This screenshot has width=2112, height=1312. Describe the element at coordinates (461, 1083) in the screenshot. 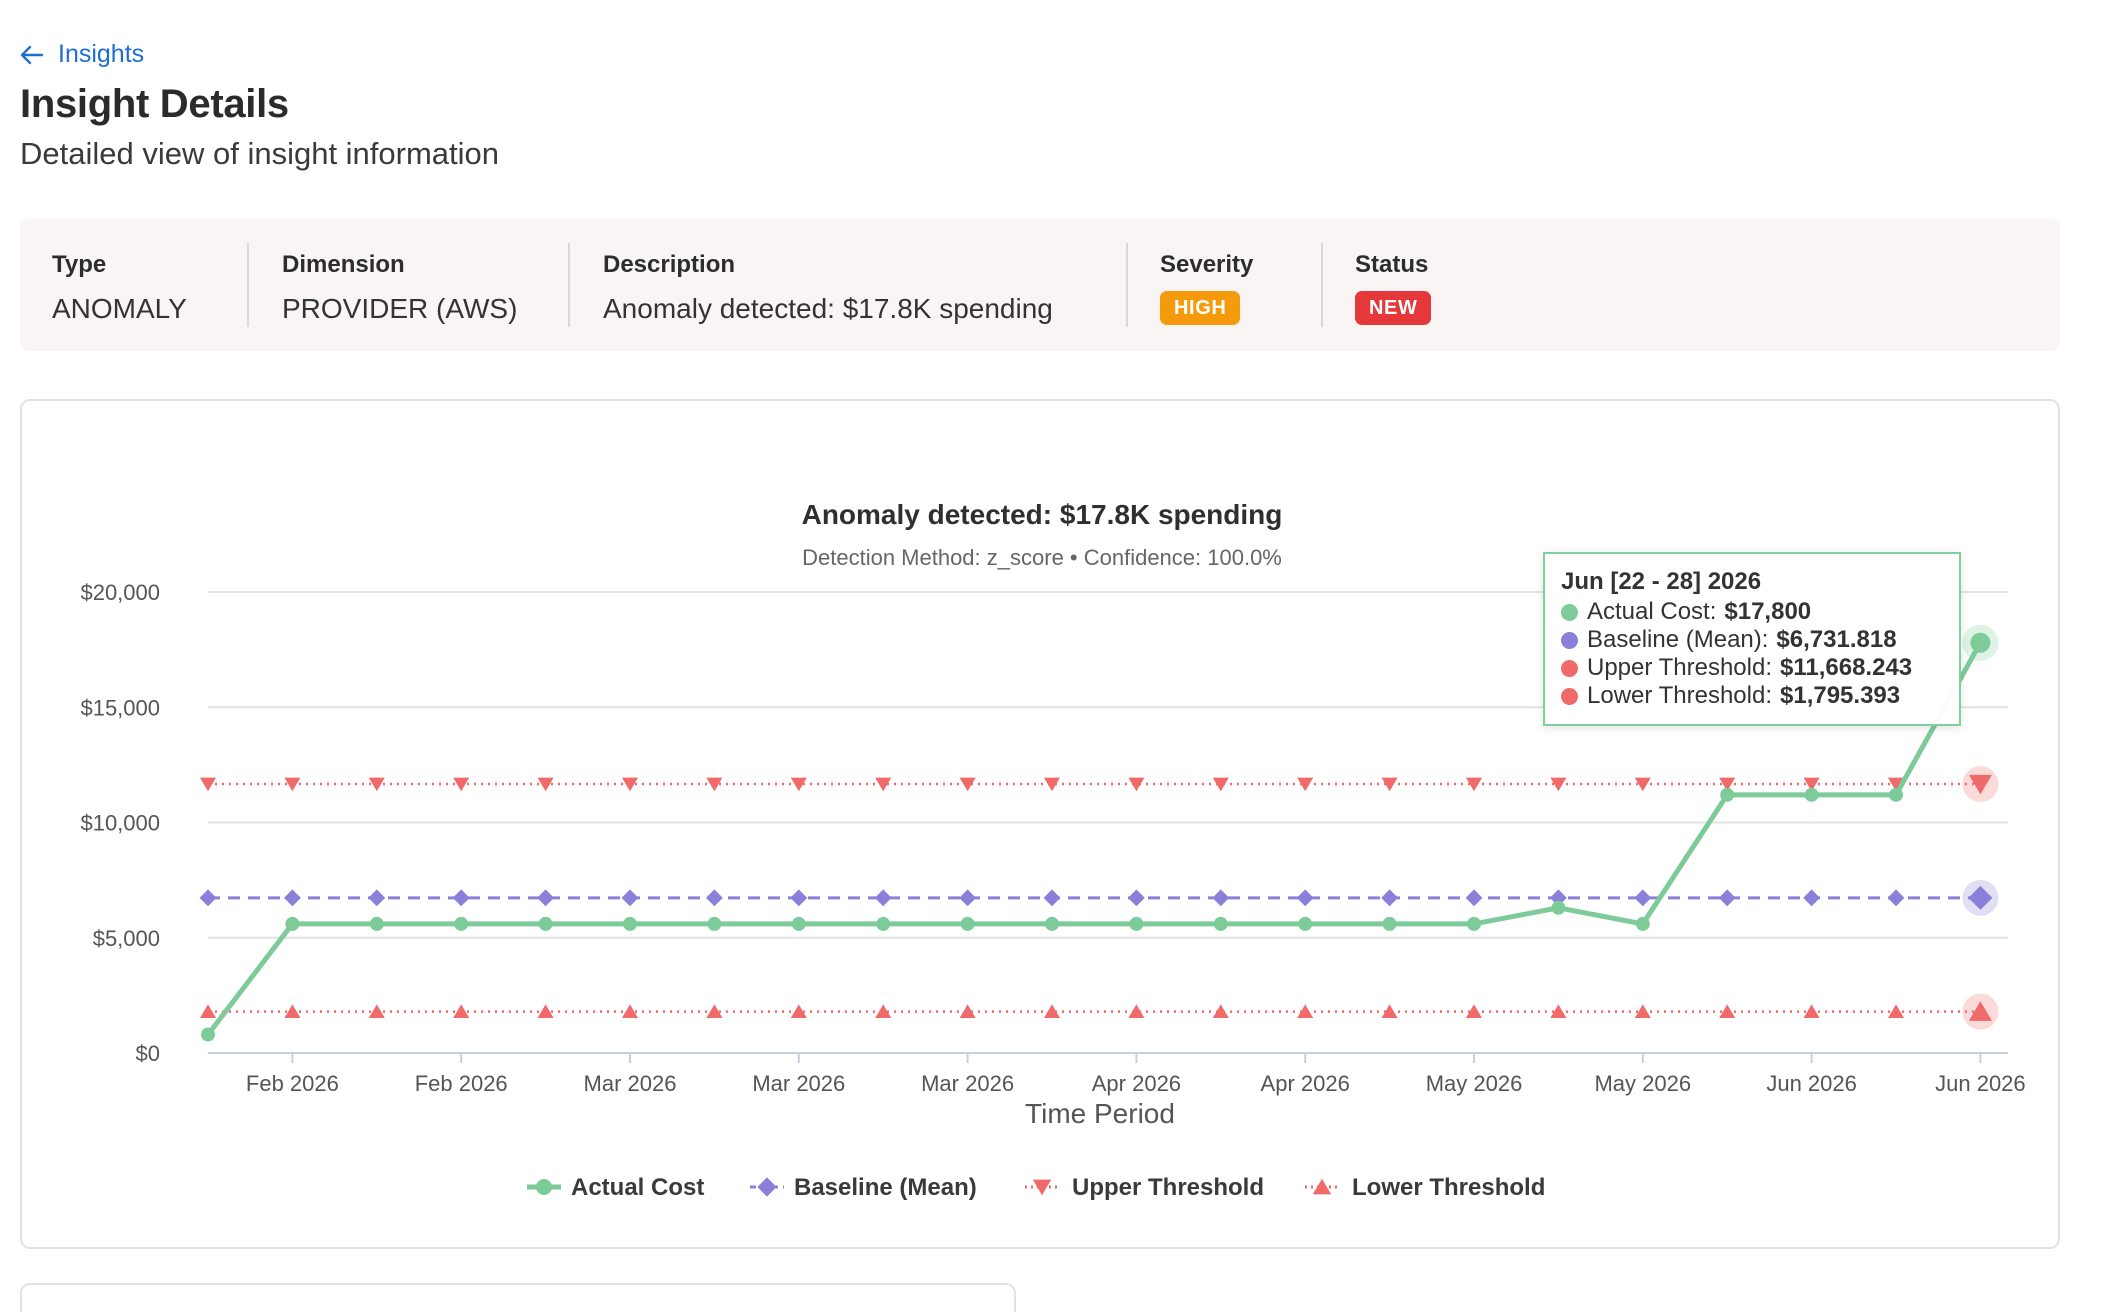

I see `x-tick-label: Feb 2026` at that location.